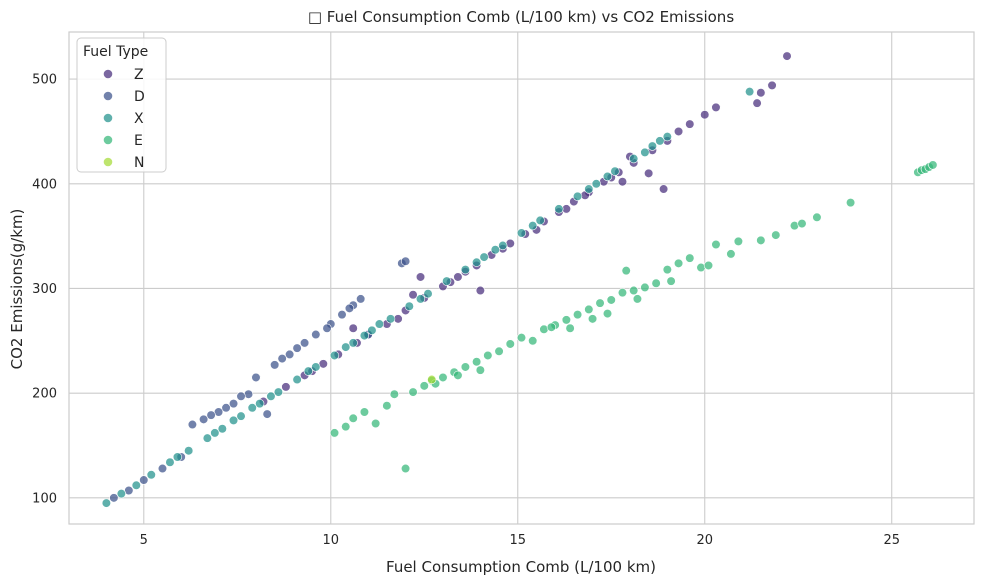 This screenshot has height=584, width=984. I want to click on legend-marker-x, so click(108, 118).